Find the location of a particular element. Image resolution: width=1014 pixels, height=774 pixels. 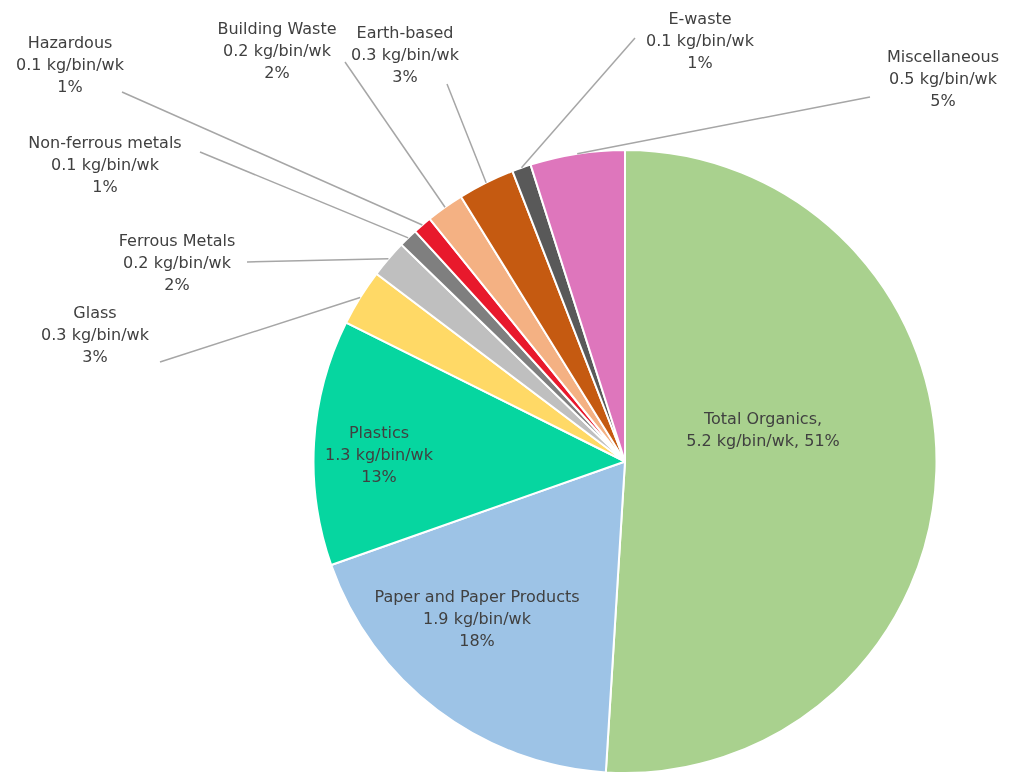

slice-label: Earth-based is located at coordinates (405, 33).